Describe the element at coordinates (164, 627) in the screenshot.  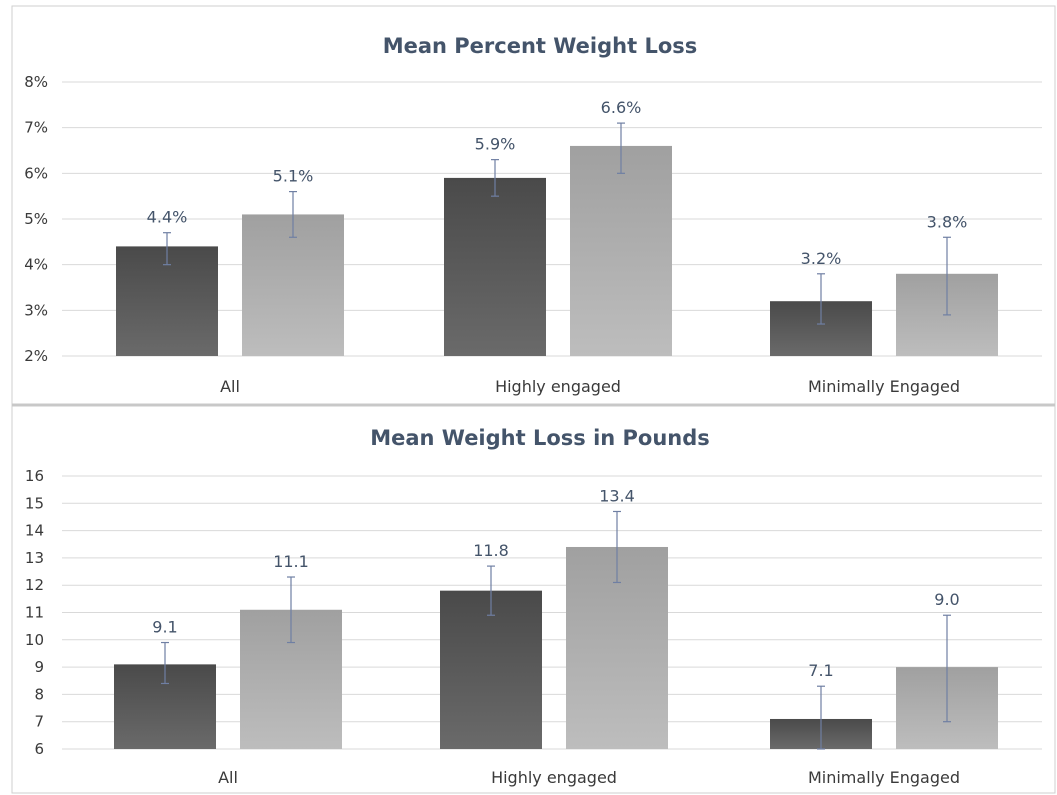
I see `data-label: 9.1` at that location.